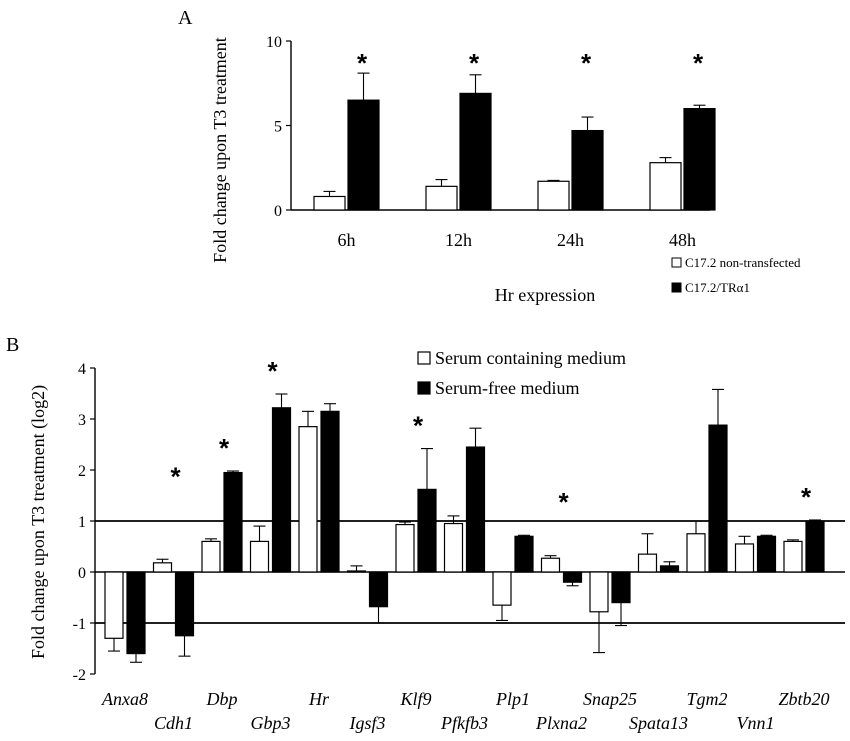 Image resolution: width=850 pixels, height=741 pixels. What do you see at coordinates (222, 699) in the screenshot?
I see `x-category-label: Dbp` at bounding box center [222, 699].